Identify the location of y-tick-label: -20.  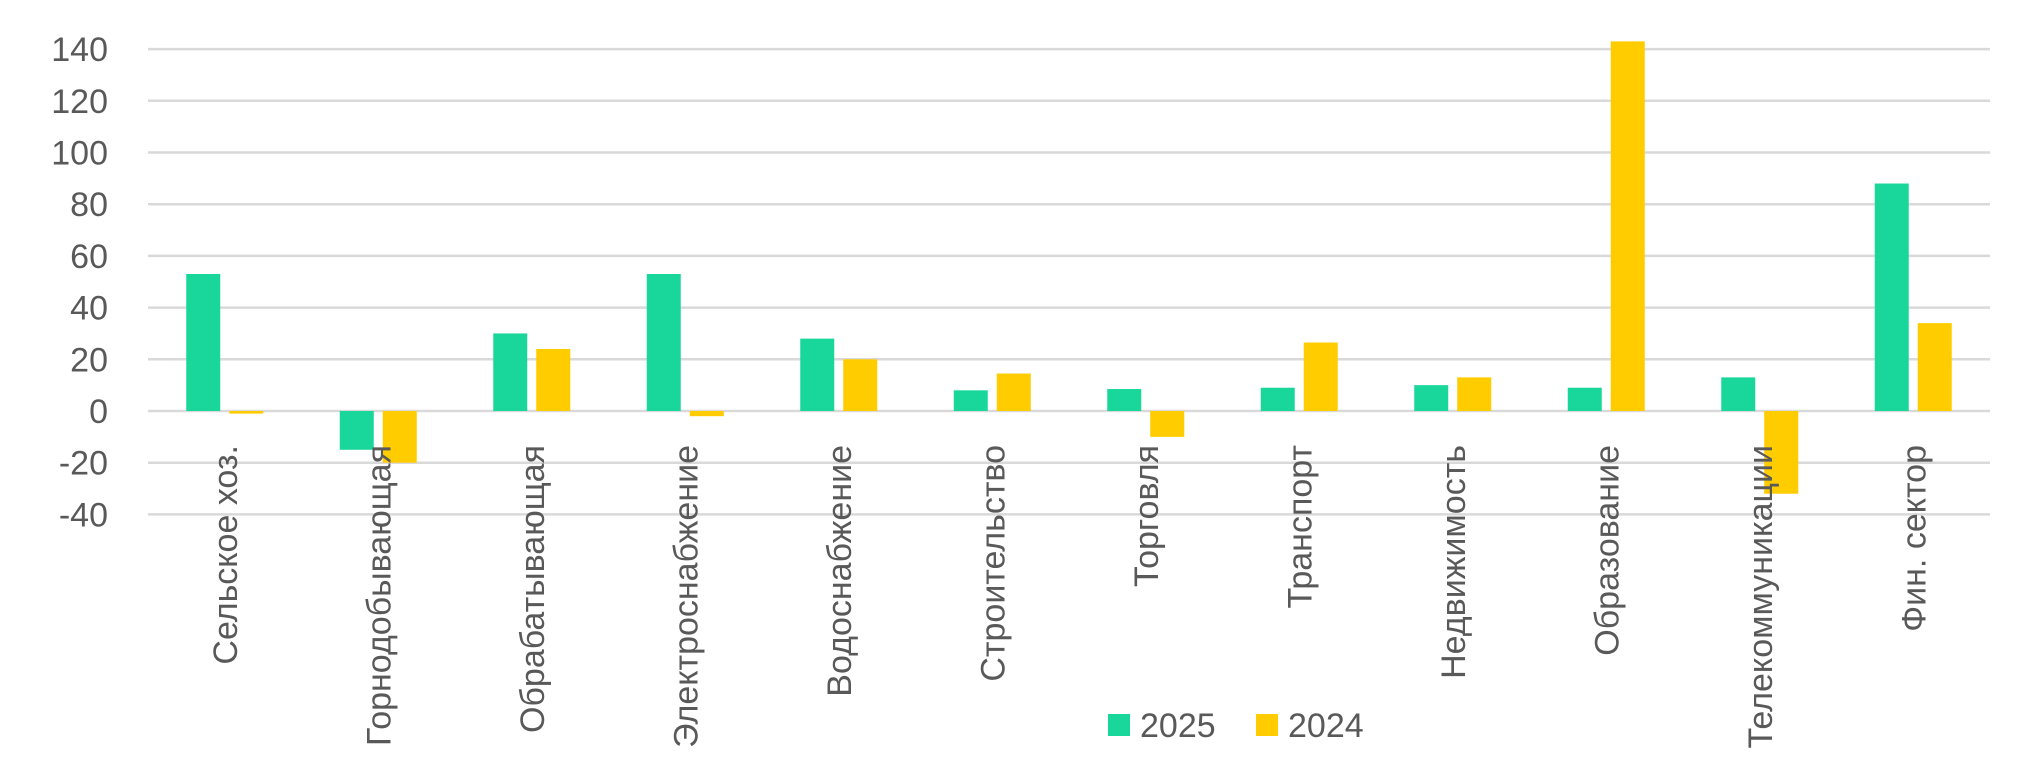
(83, 464).